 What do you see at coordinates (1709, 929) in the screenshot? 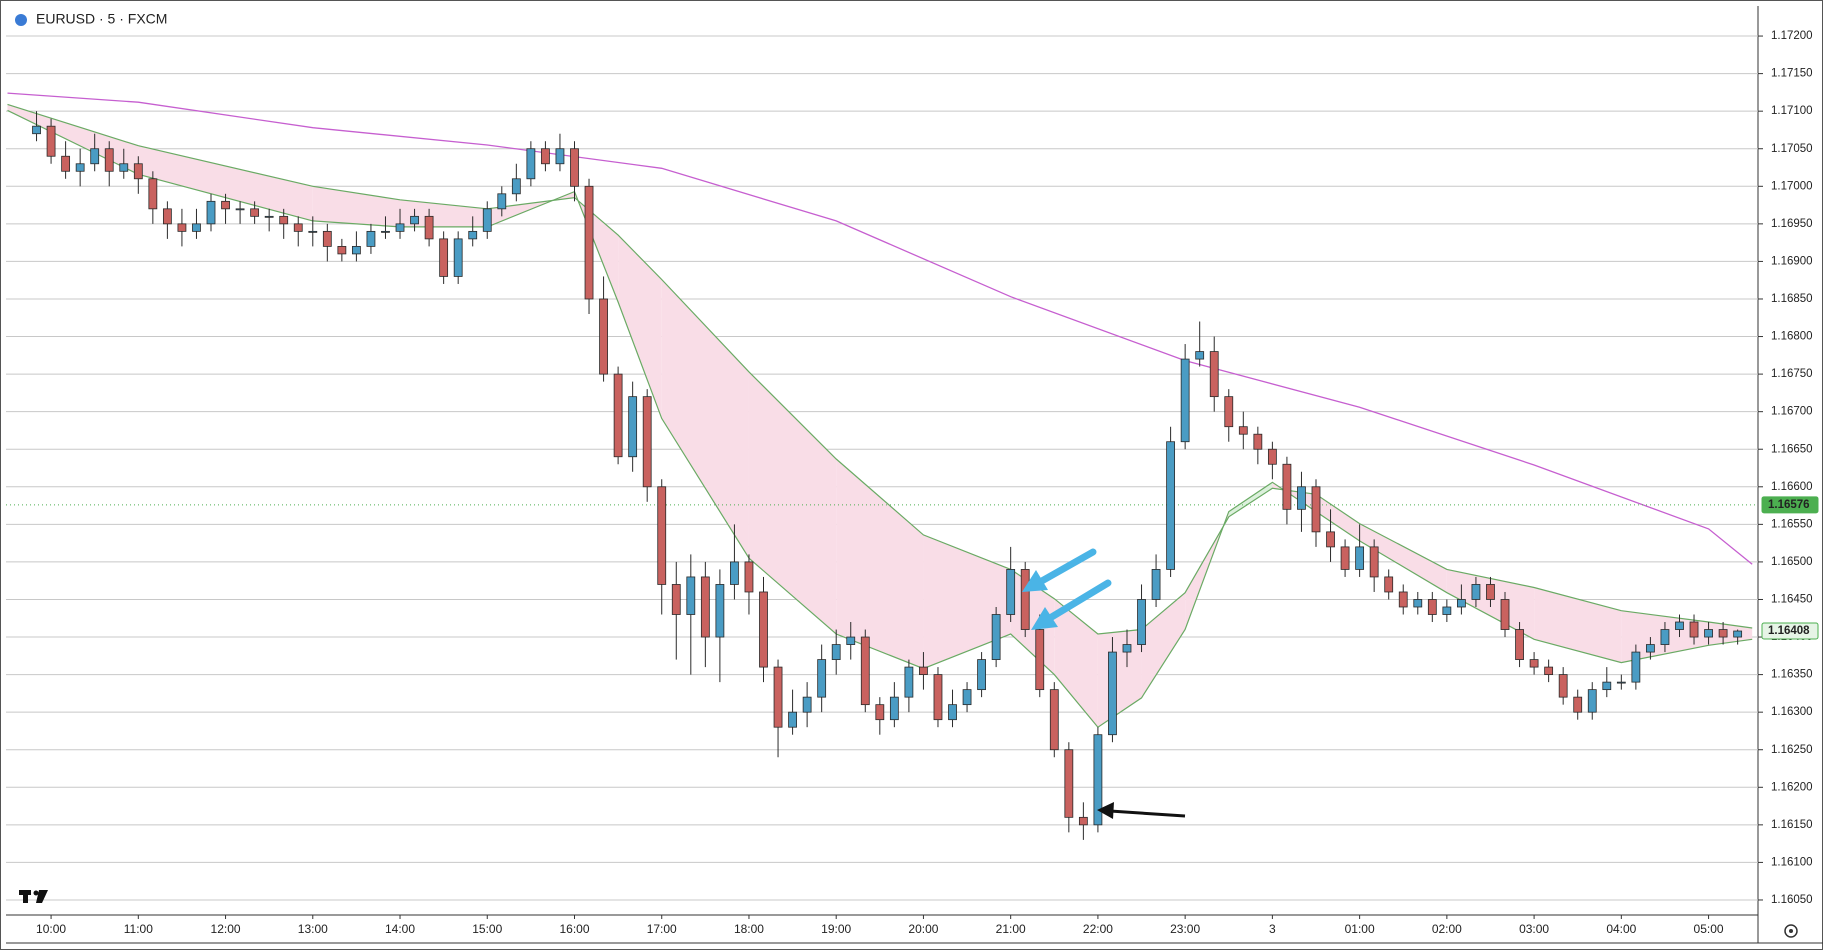
I see `x-tick-label: 05:00` at bounding box center [1709, 929].